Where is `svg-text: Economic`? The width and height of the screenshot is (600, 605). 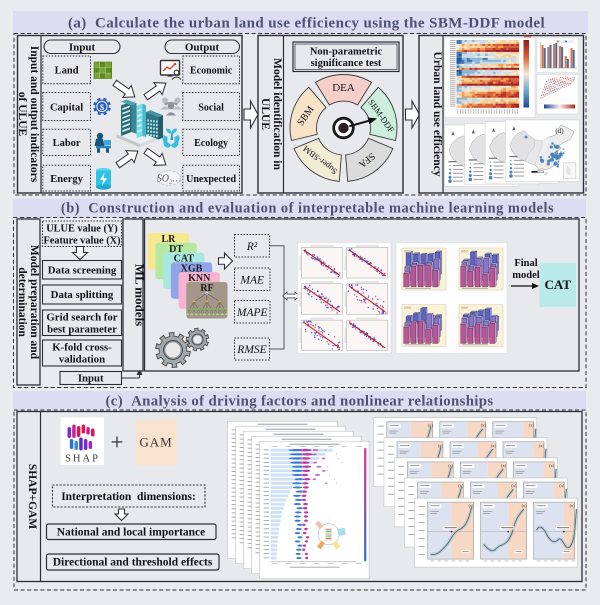
svg-text: Economic is located at coordinates (211, 71).